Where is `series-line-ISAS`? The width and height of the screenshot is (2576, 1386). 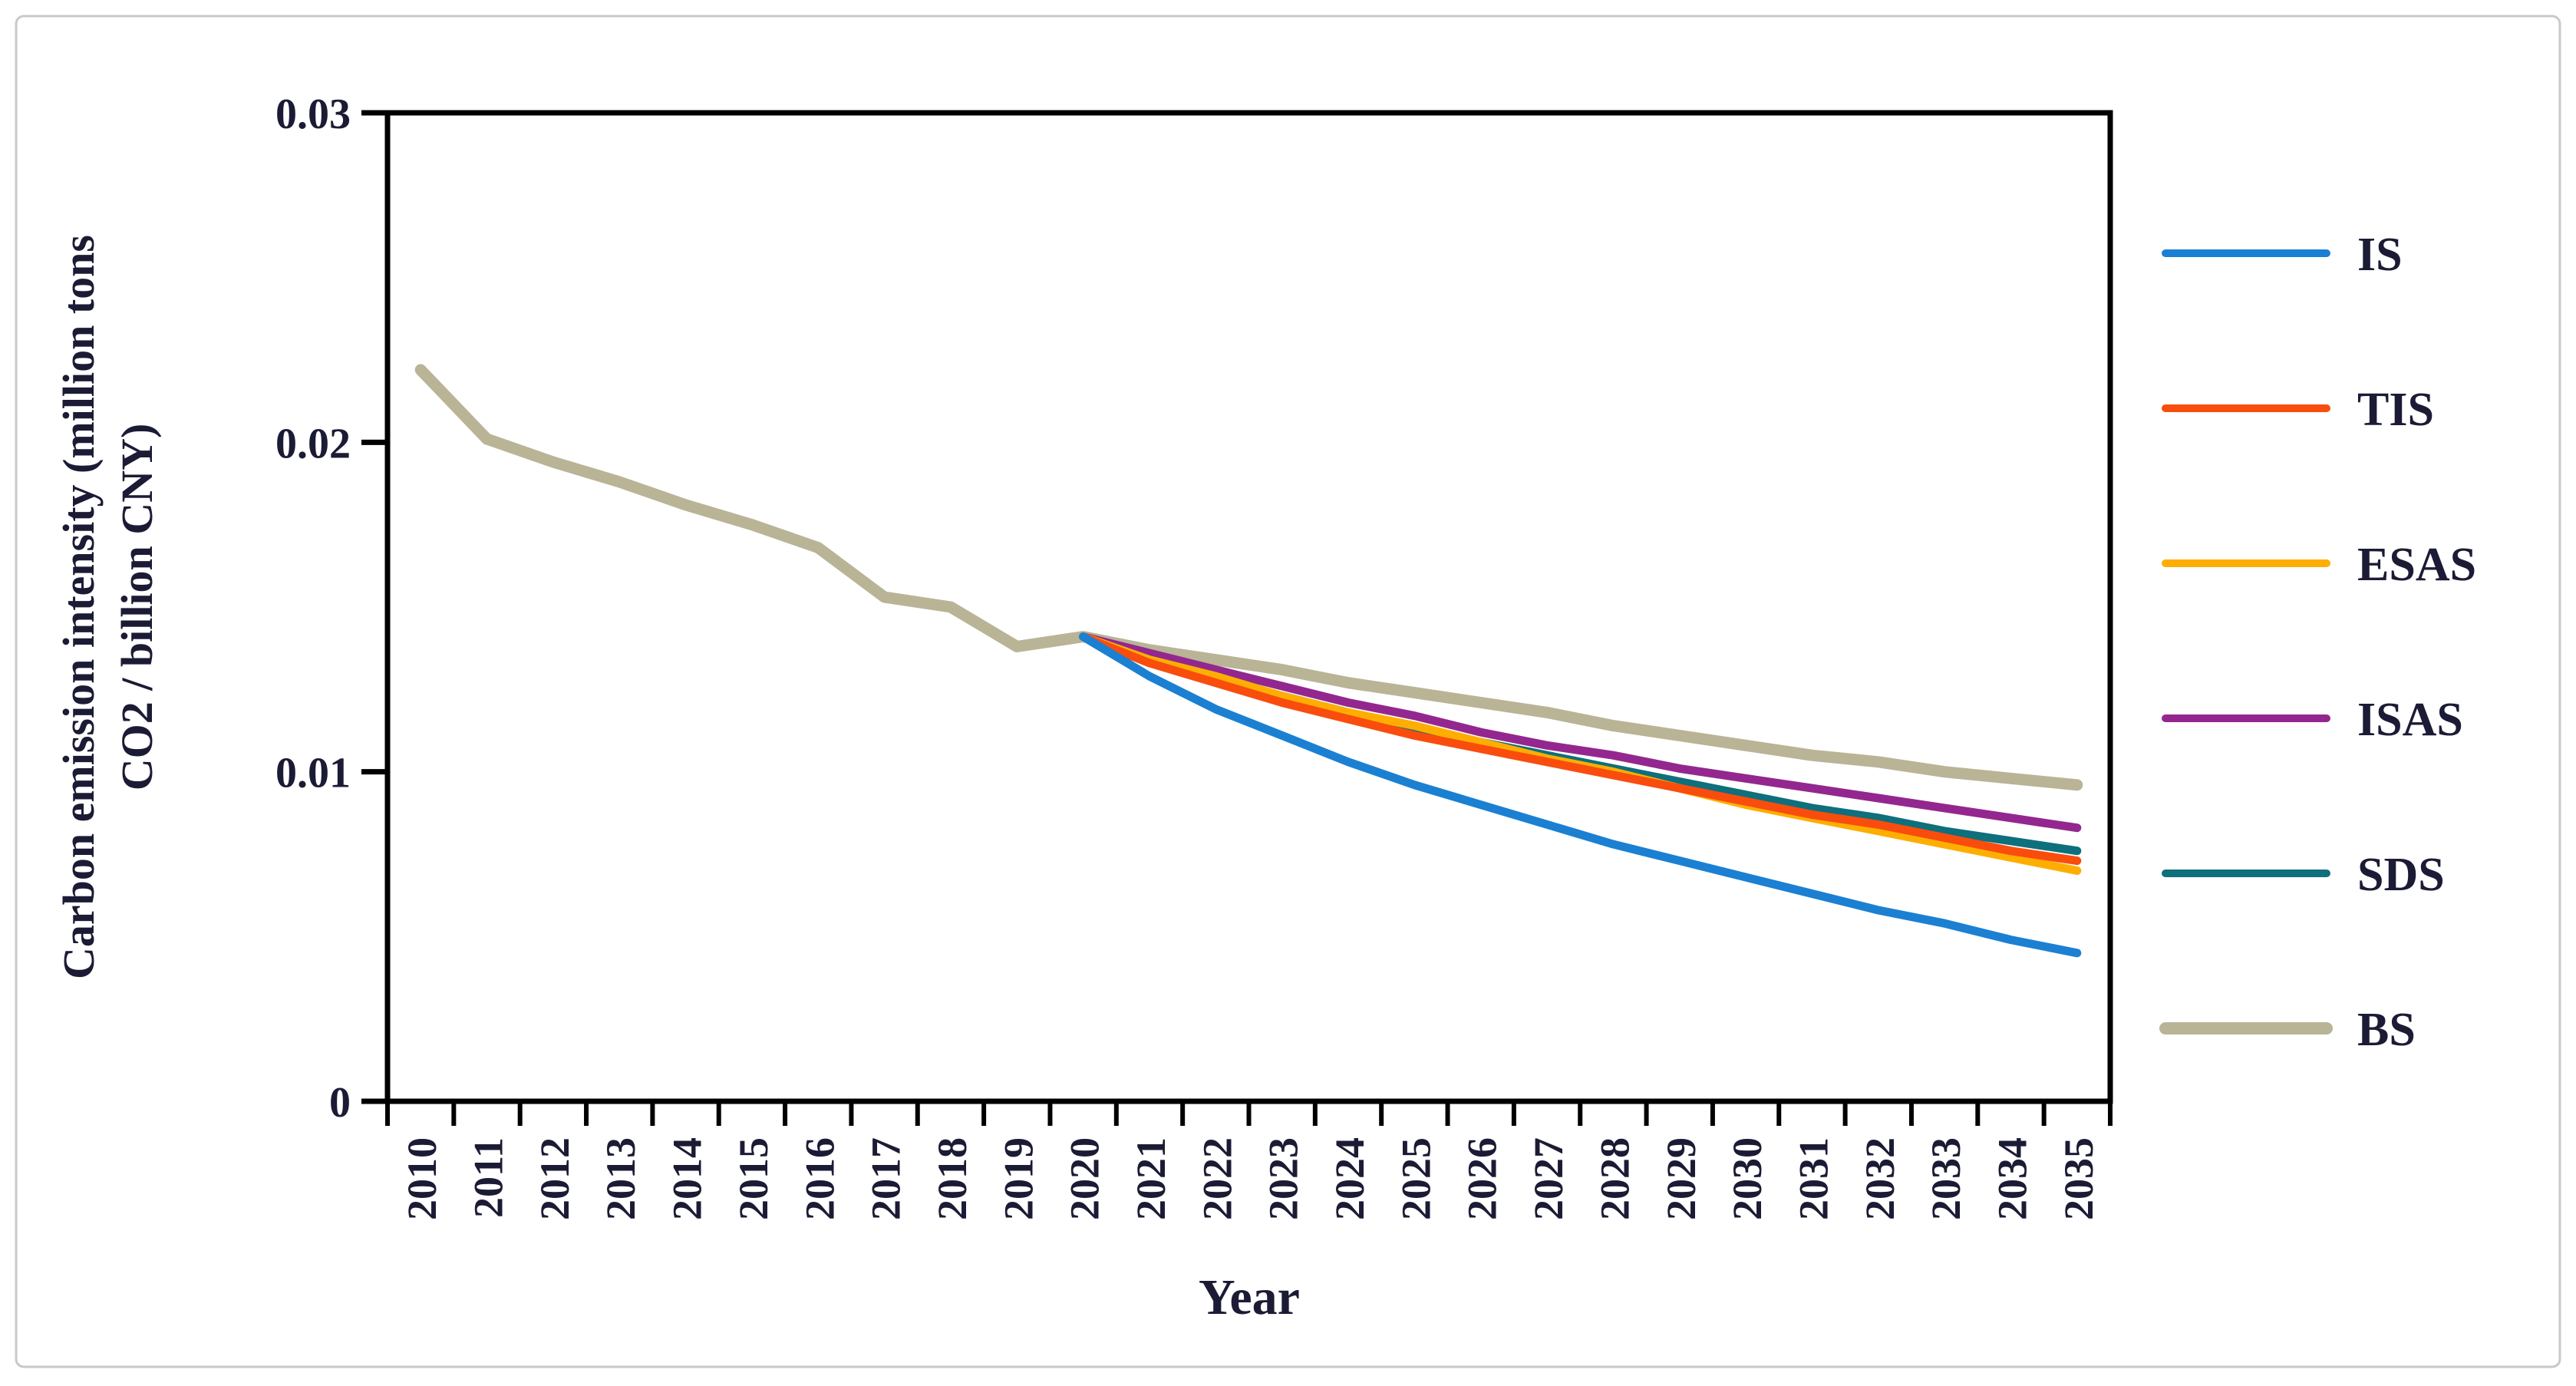
series-line-ISAS is located at coordinates (1580, 732).